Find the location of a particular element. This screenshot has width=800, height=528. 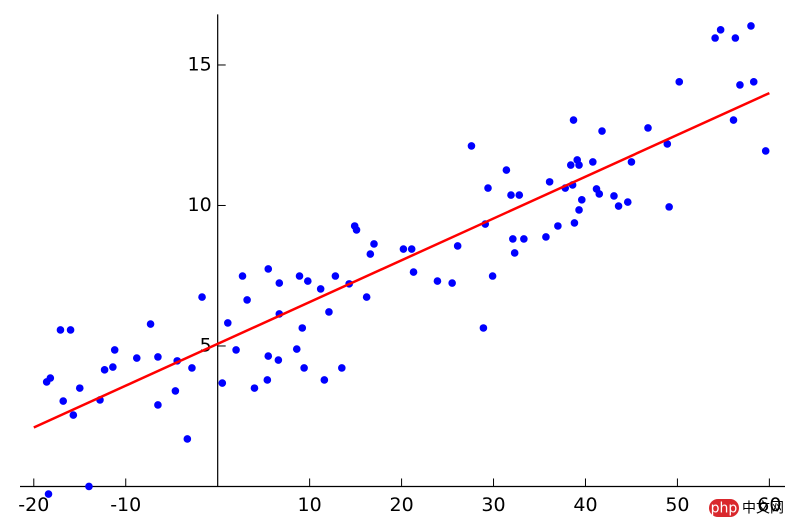

x-tick-label: 60 is located at coordinates (769, 505).